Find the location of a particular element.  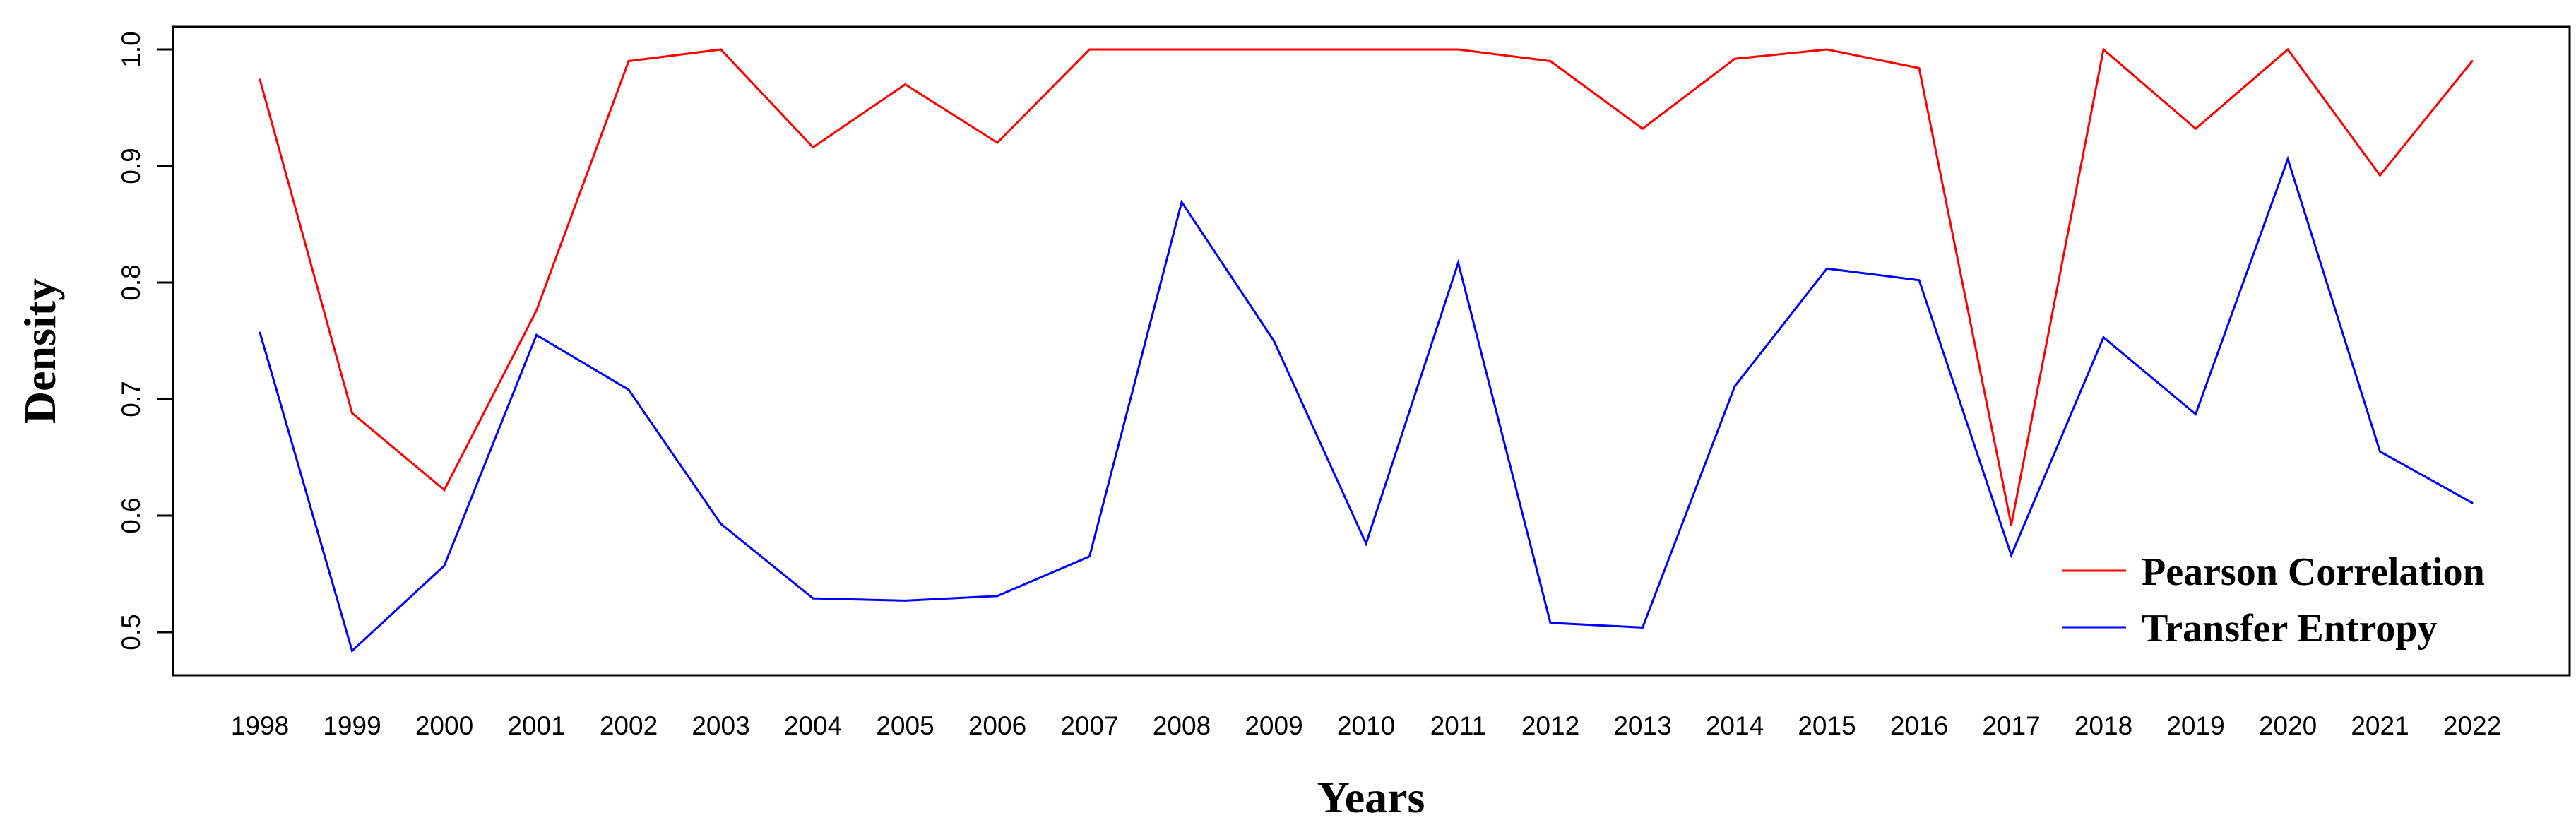

x-tick-label: 2015 is located at coordinates (1827, 726).